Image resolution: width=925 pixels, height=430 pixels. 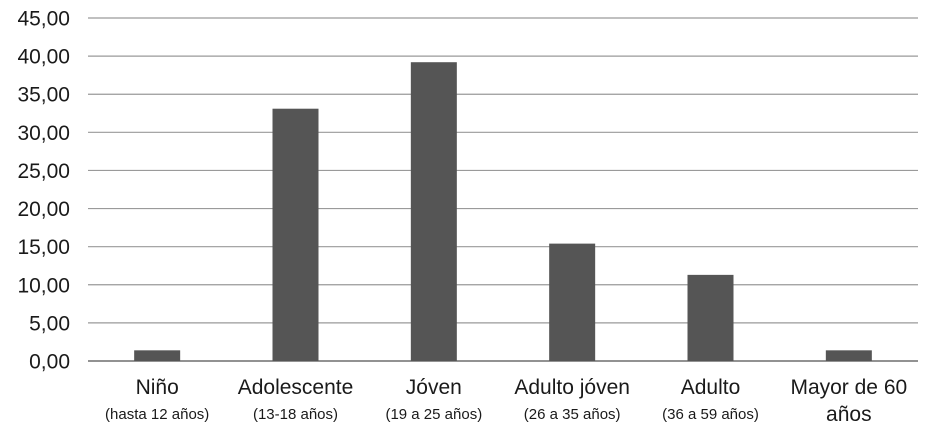 What do you see at coordinates (710, 414) in the screenshot?
I see `category-sublabel: (36 a 59 años)` at bounding box center [710, 414].